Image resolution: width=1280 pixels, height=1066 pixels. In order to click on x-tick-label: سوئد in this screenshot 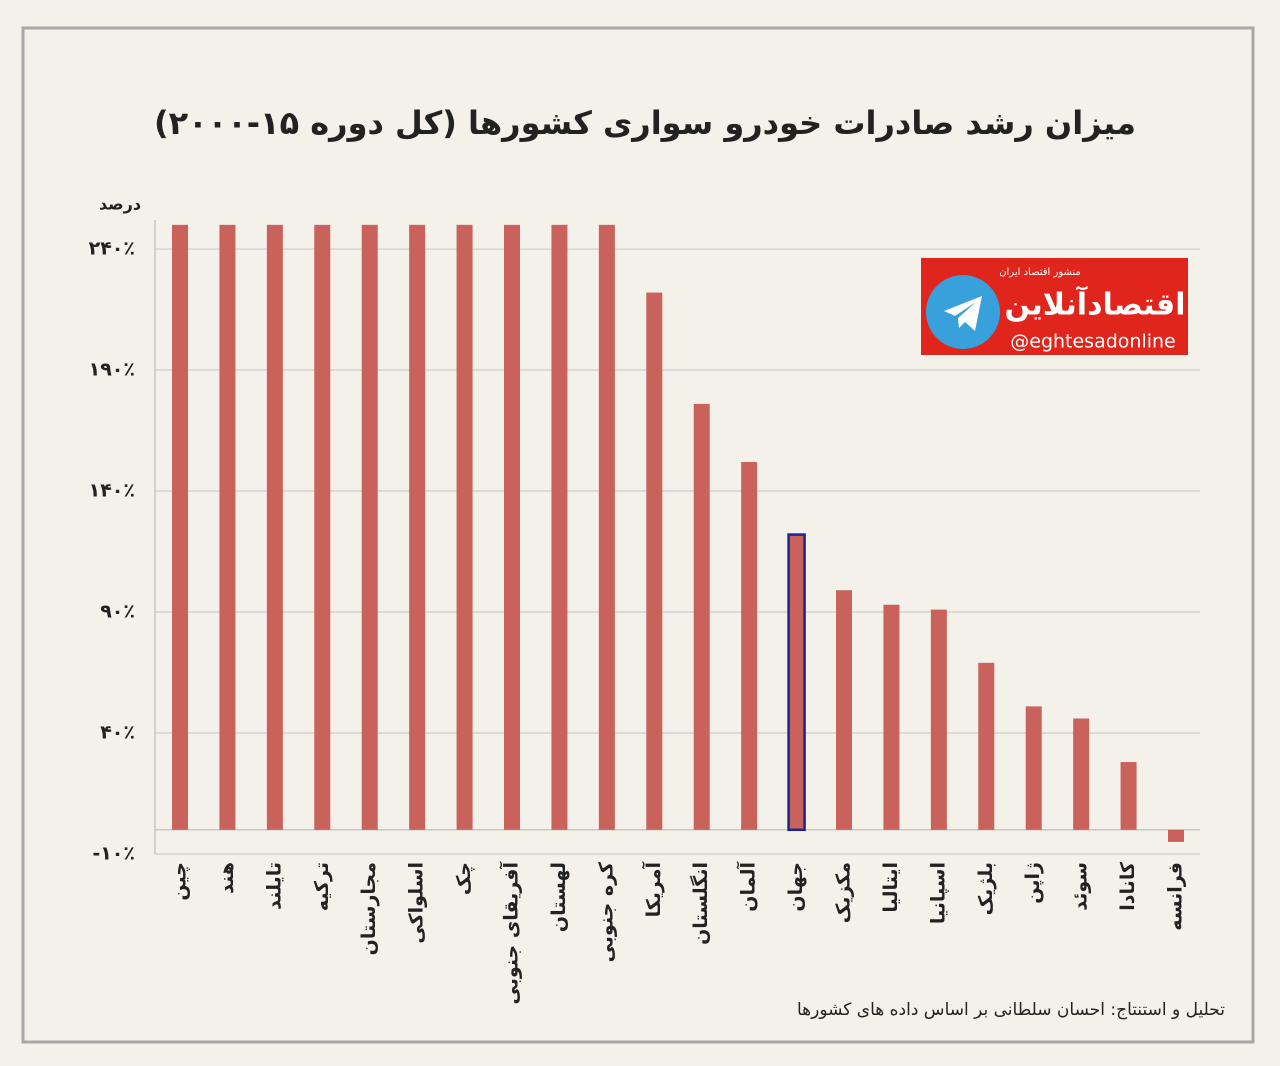, I will do `click(1081, 886)`.